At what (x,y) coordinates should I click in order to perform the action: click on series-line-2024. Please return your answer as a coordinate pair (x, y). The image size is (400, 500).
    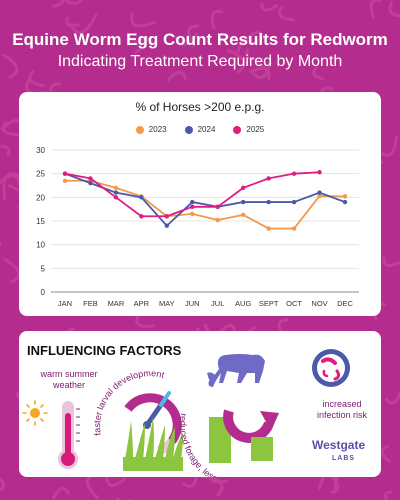
    Looking at the image, I should click on (205, 199).